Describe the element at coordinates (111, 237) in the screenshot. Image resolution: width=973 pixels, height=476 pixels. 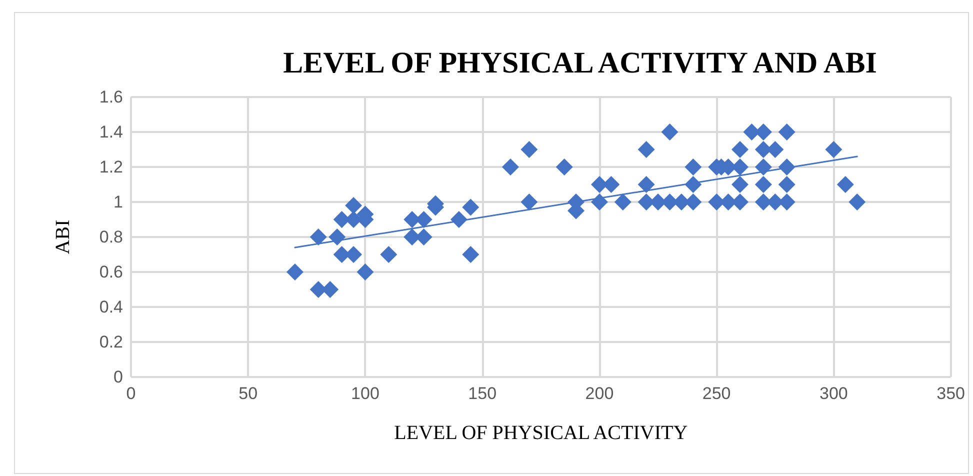
I see `y-tick-label: 0.8` at that location.